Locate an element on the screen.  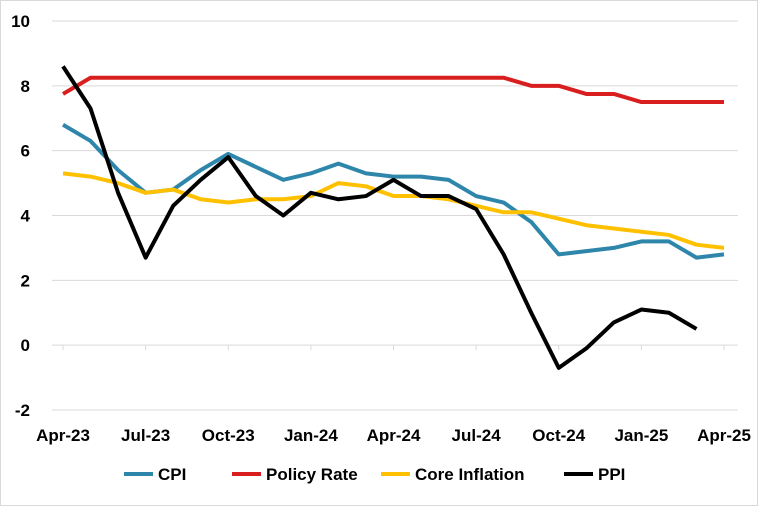
legend: CPI Policy Rate Core Inflation PPI is located at coordinates (374, 474).